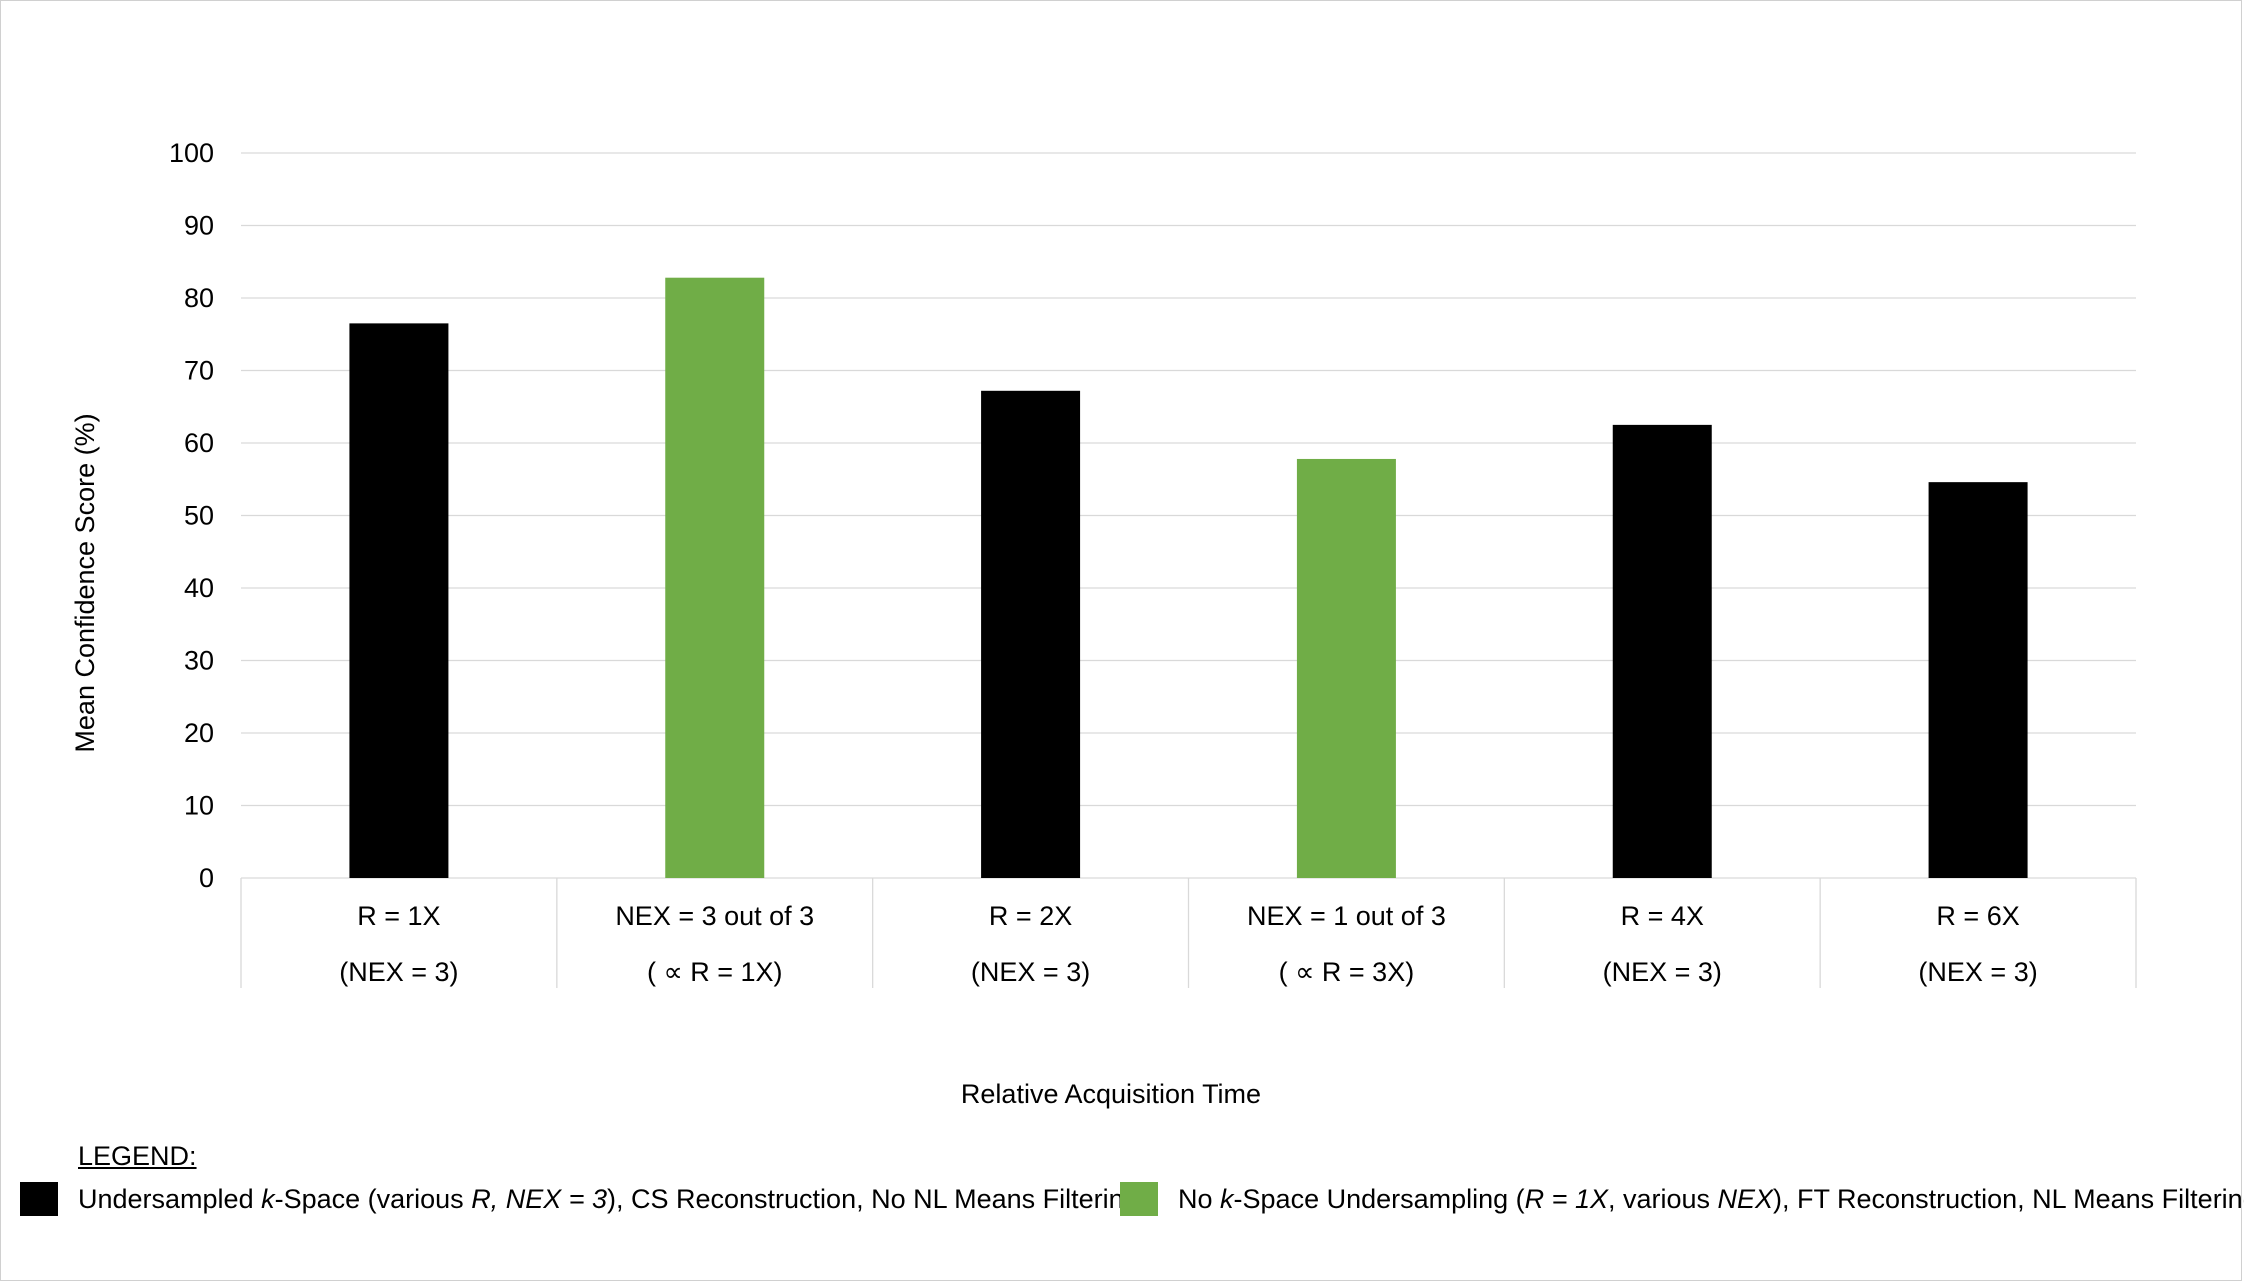  Describe the element at coordinates (137, 1156) in the screenshot. I see `legend-title: LEGEND:` at that location.